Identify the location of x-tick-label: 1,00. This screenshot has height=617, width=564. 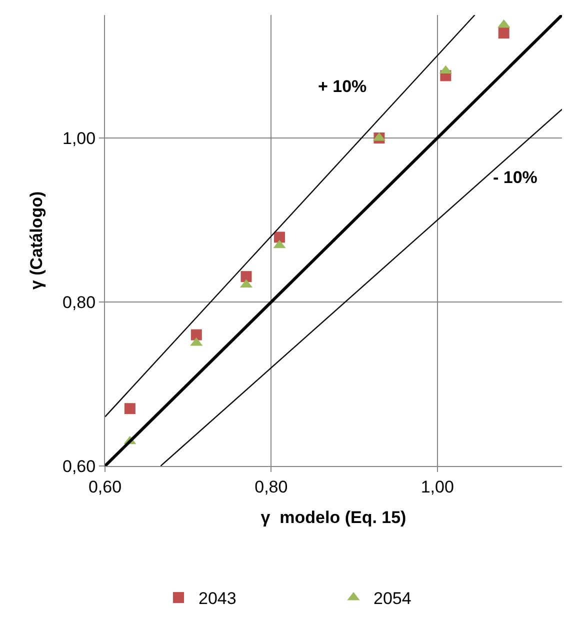
(437, 486).